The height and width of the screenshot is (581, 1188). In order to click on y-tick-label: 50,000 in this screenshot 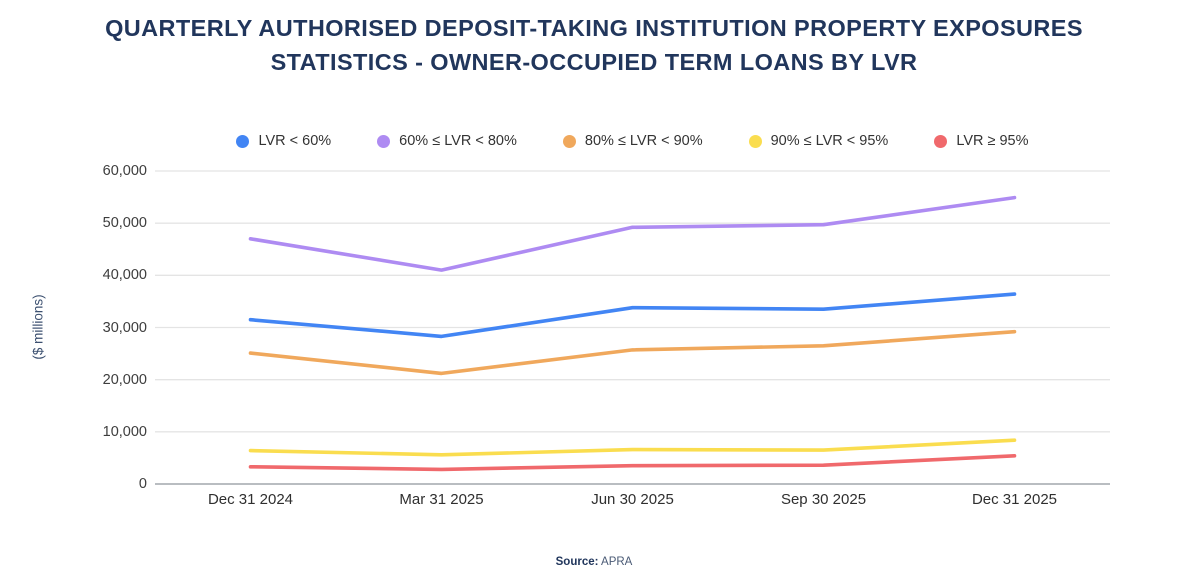, I will do `click(124, 223)`.